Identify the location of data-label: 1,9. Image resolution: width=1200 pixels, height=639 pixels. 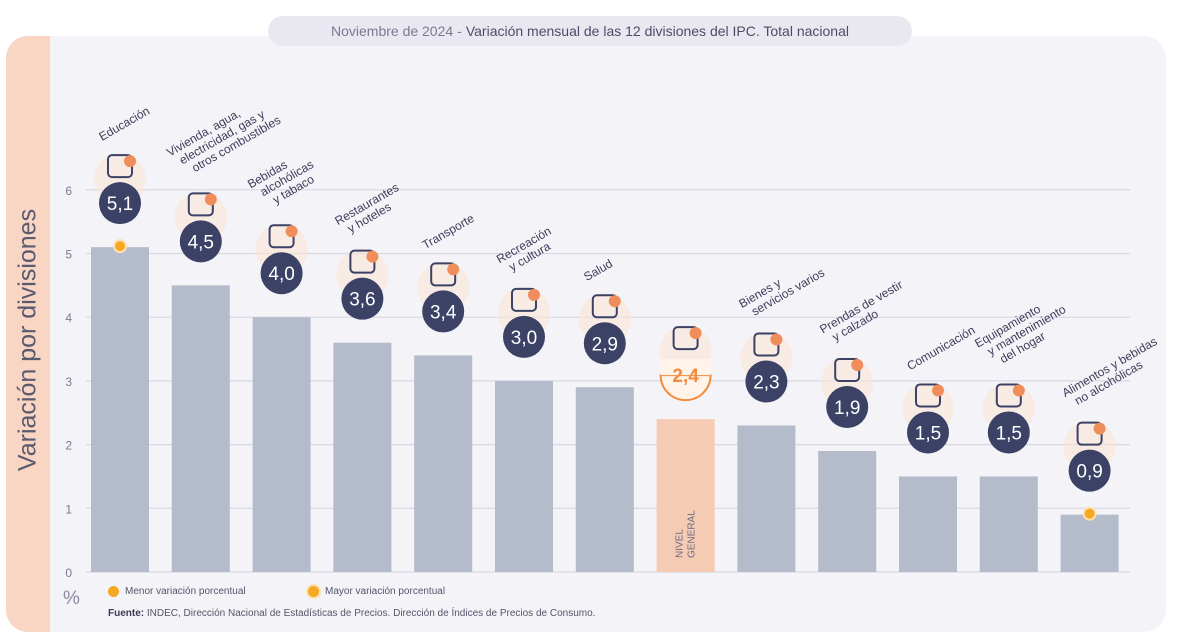
(847, 408).